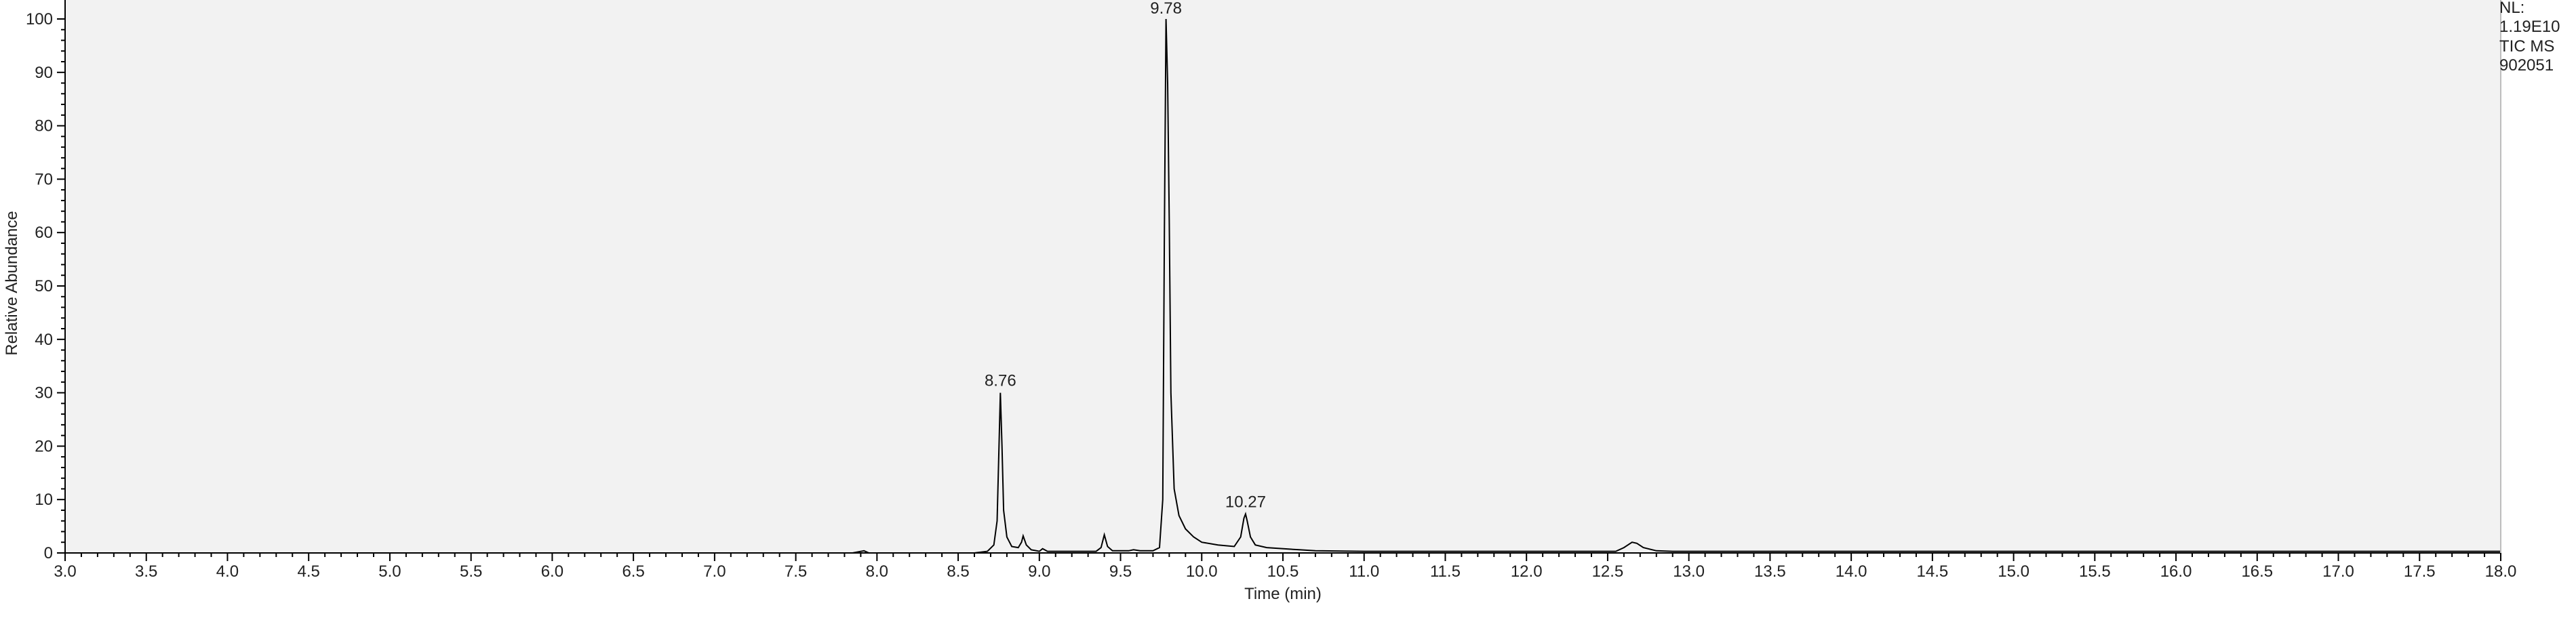  What do you see at coordinates (471, 572) in the screenshot?
I see `x-tick-label: 5.5` at bounding box center [471, 572].